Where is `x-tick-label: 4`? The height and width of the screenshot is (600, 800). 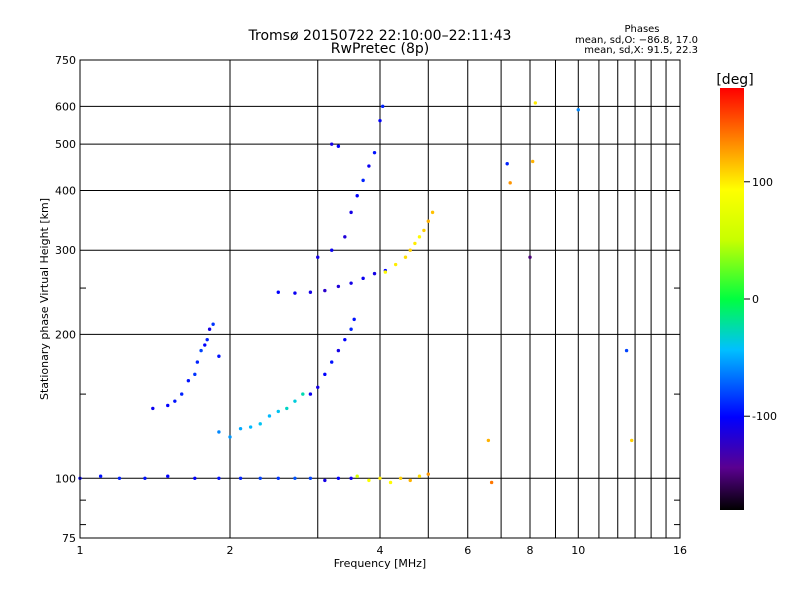
x-tick-label: 4 is located at coordinates (380, 550).